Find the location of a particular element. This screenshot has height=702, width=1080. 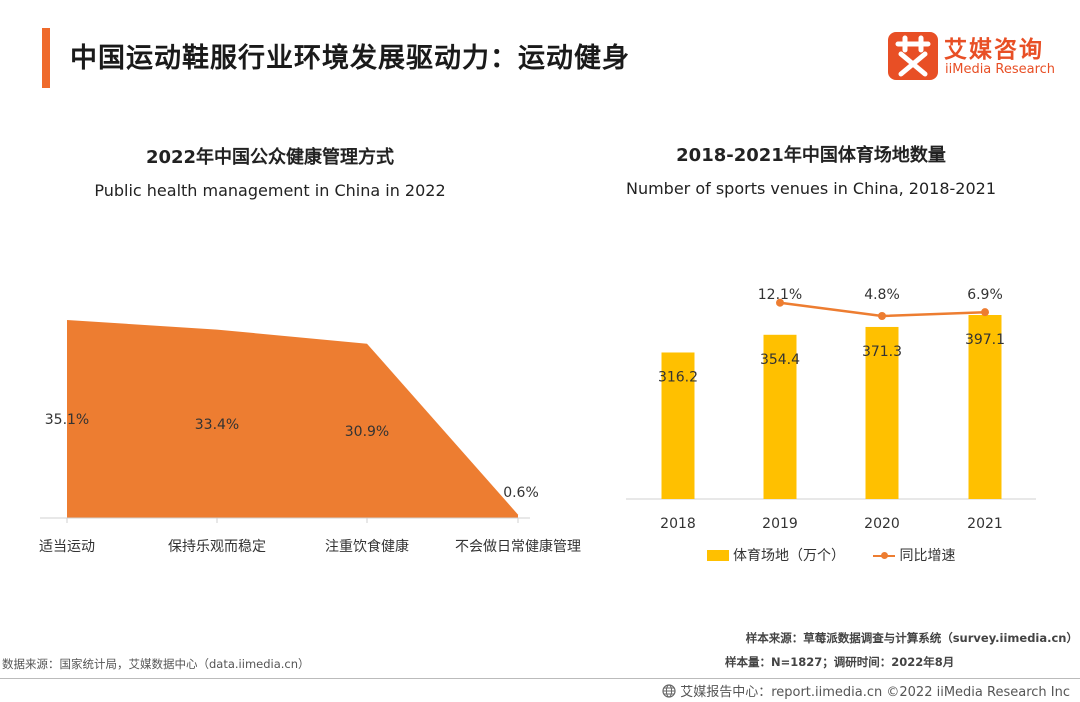

growth-point-label: 12.1% is located at coordinates (780, 295).